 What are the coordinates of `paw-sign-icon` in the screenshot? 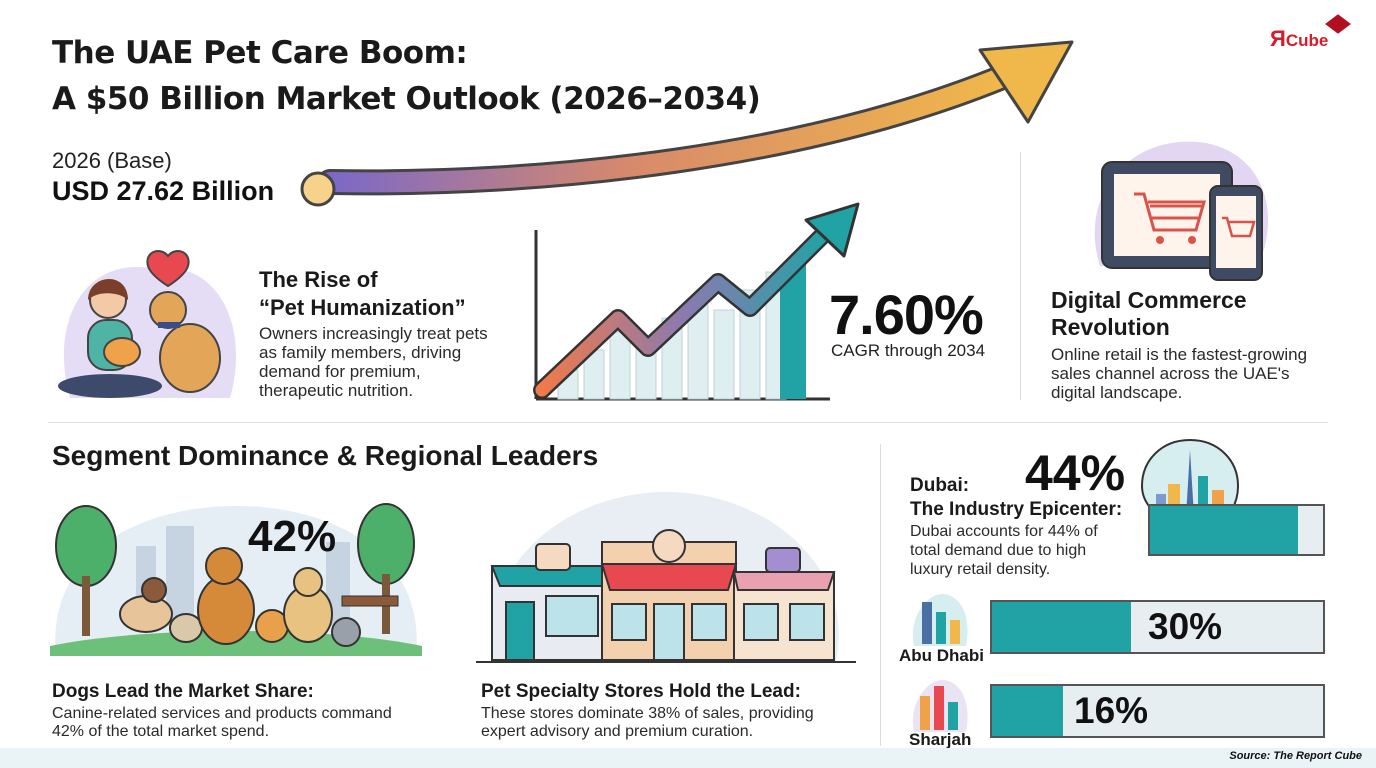 It's located at (553, 557).